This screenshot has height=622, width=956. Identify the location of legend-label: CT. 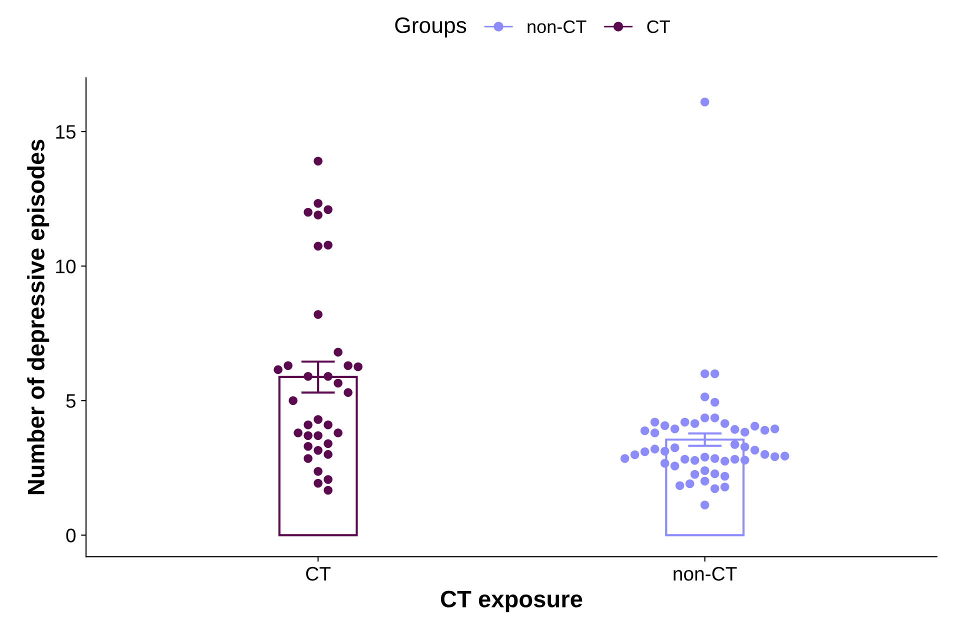
(658, 27).